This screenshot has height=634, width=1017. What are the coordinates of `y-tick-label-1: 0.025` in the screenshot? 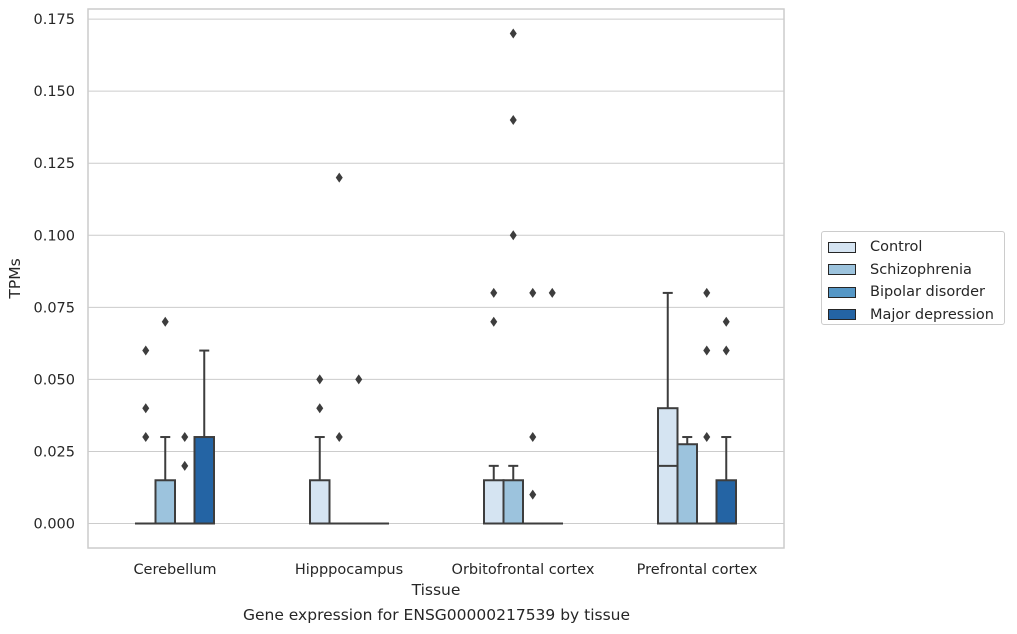 It's located at (54, 452).